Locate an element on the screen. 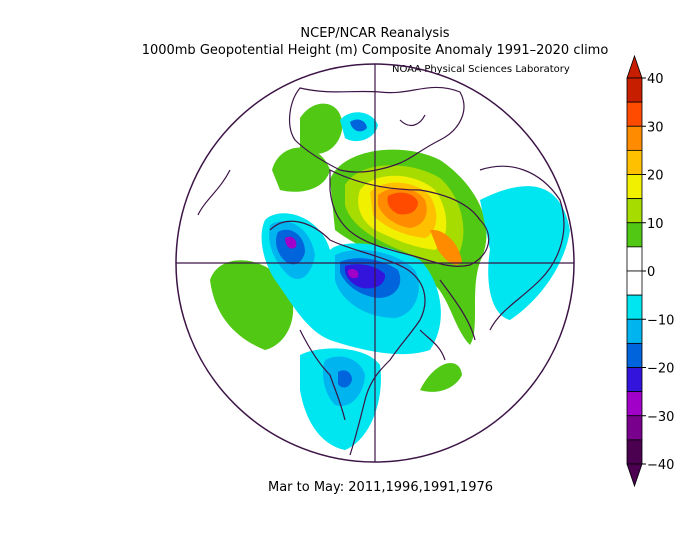  anomaly-darkblue-south is located at coordinates (345, 379).